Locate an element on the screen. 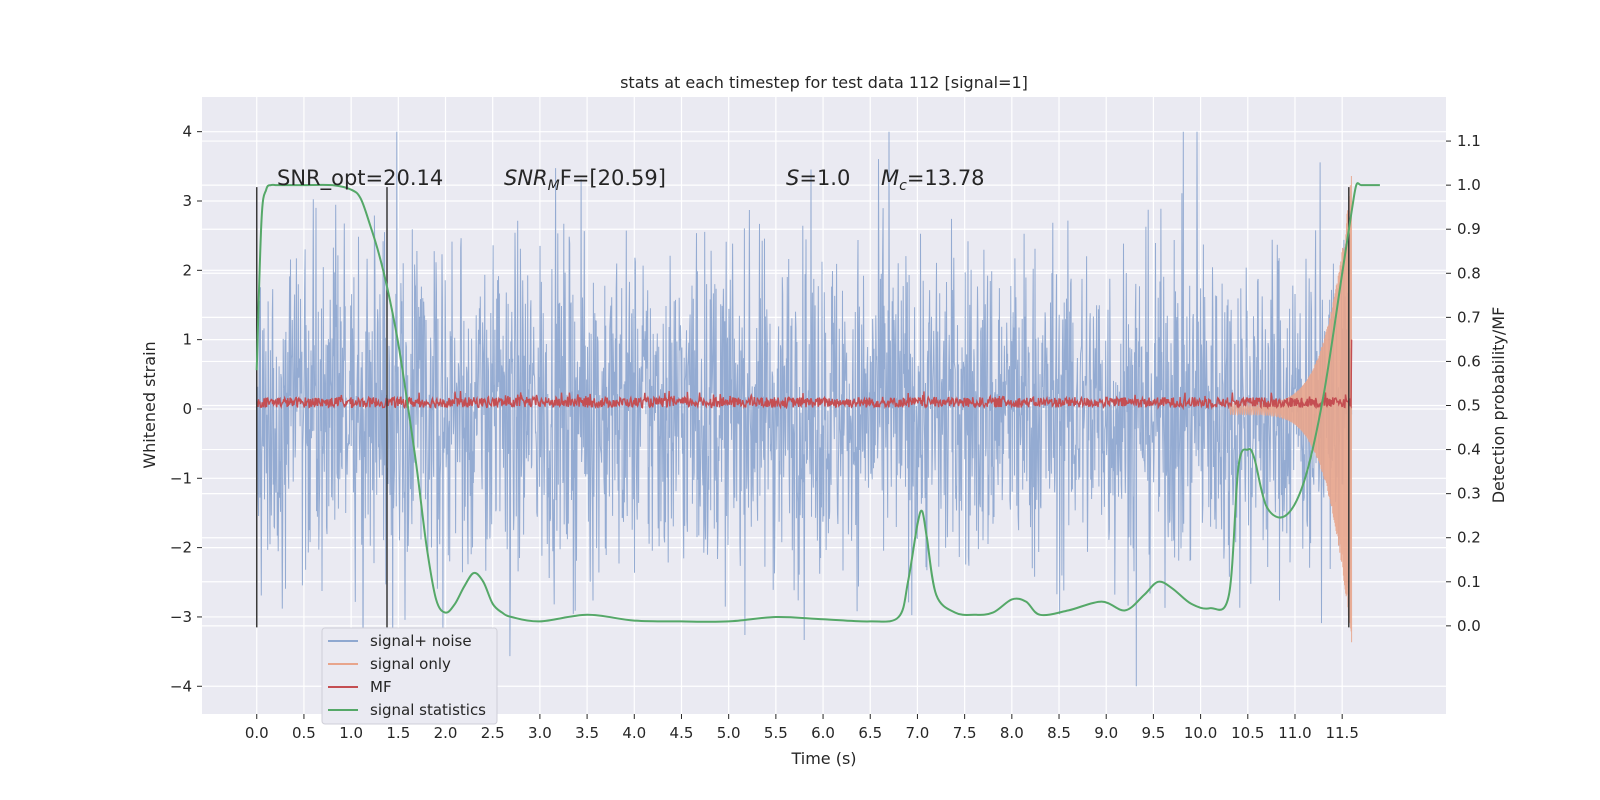 This screenshot has height=800, width=1600. x-tick-label: 3.5 is located at coordinates (587, 733).